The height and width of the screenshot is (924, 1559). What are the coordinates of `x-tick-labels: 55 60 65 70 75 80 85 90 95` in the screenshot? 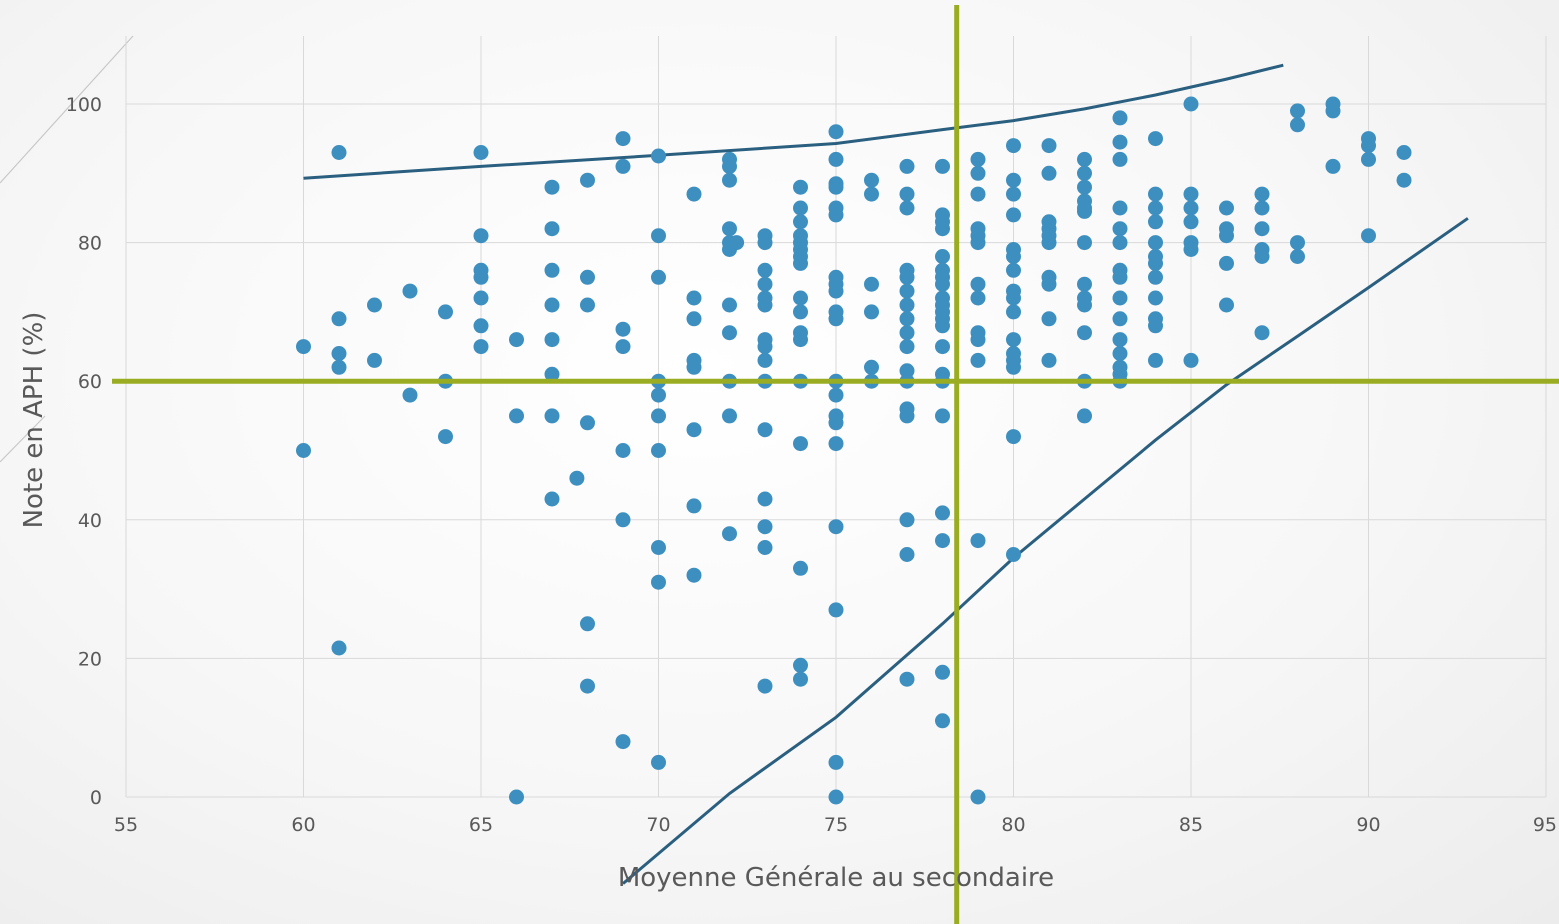 It's located at (835, 825).